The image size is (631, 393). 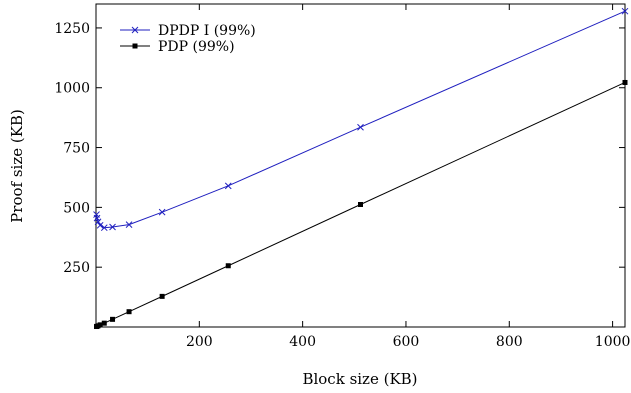 I want to click on y-tick-label: 500, so click(x=76, y=208).